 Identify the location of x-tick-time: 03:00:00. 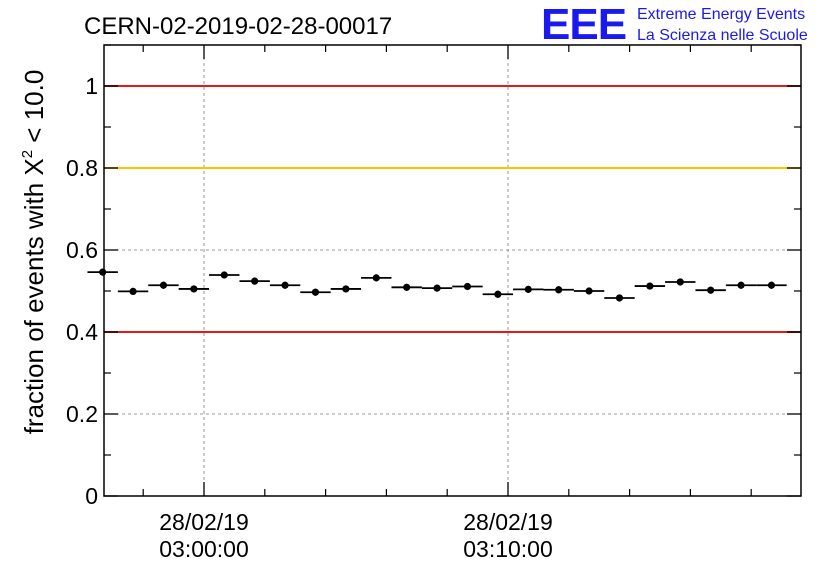
(204, 549).